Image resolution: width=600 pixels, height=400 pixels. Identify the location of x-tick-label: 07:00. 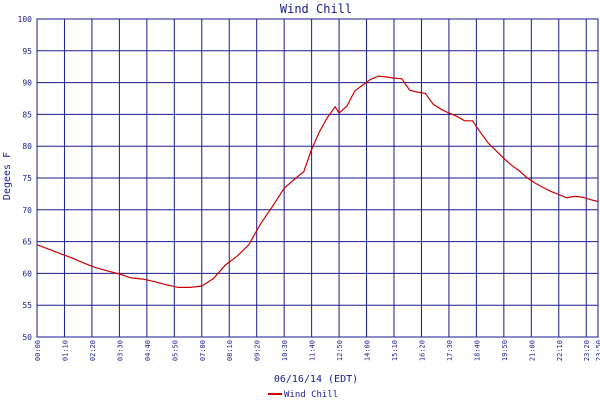
(203, 350).